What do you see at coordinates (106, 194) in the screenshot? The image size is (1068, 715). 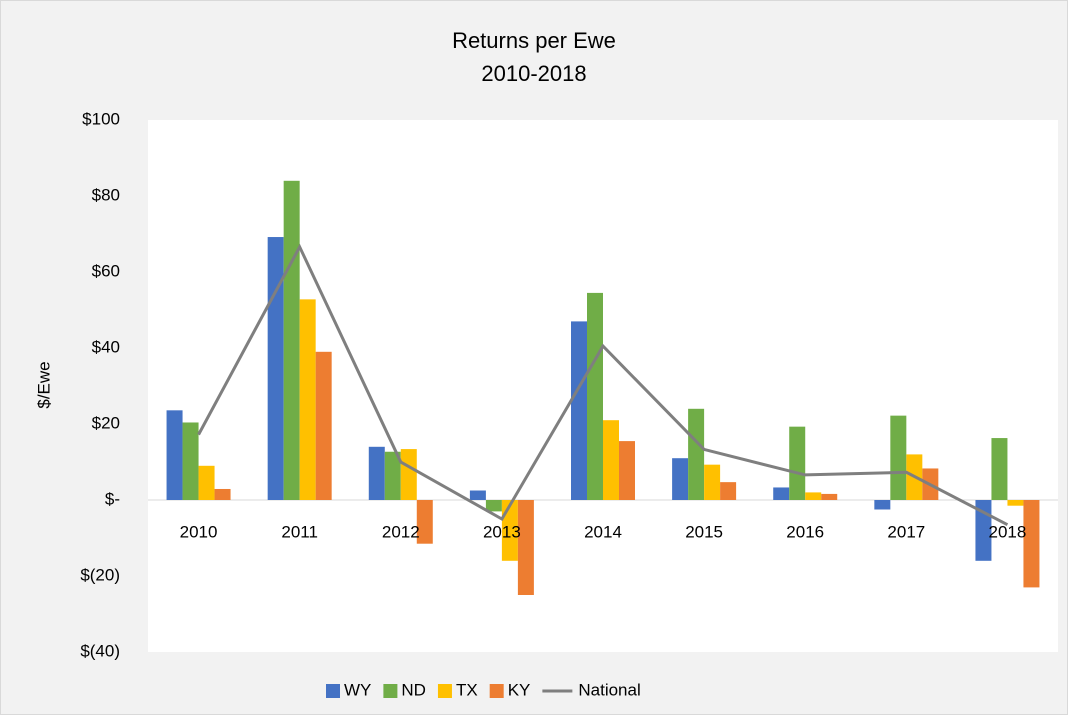 I see `y-tick-label: $80` at bounding box center [106, 194].